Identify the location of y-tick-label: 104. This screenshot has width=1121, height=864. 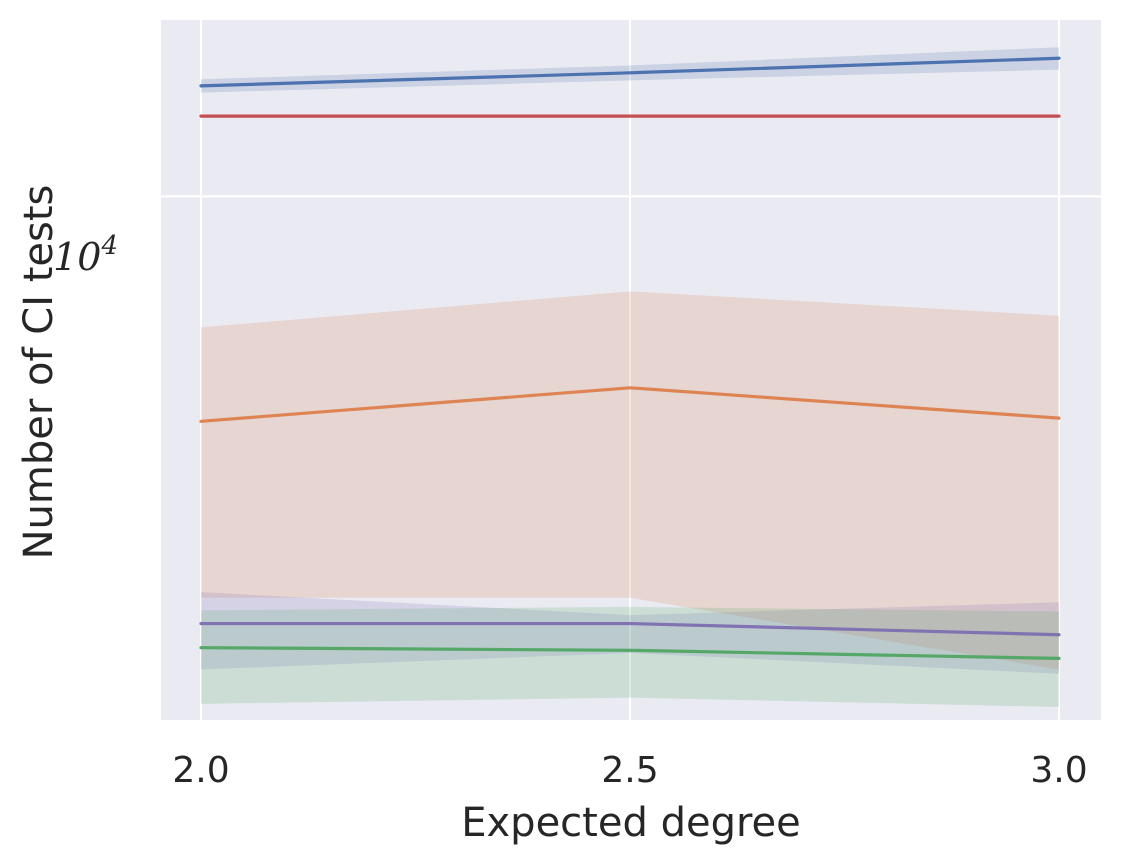
(85, 255).